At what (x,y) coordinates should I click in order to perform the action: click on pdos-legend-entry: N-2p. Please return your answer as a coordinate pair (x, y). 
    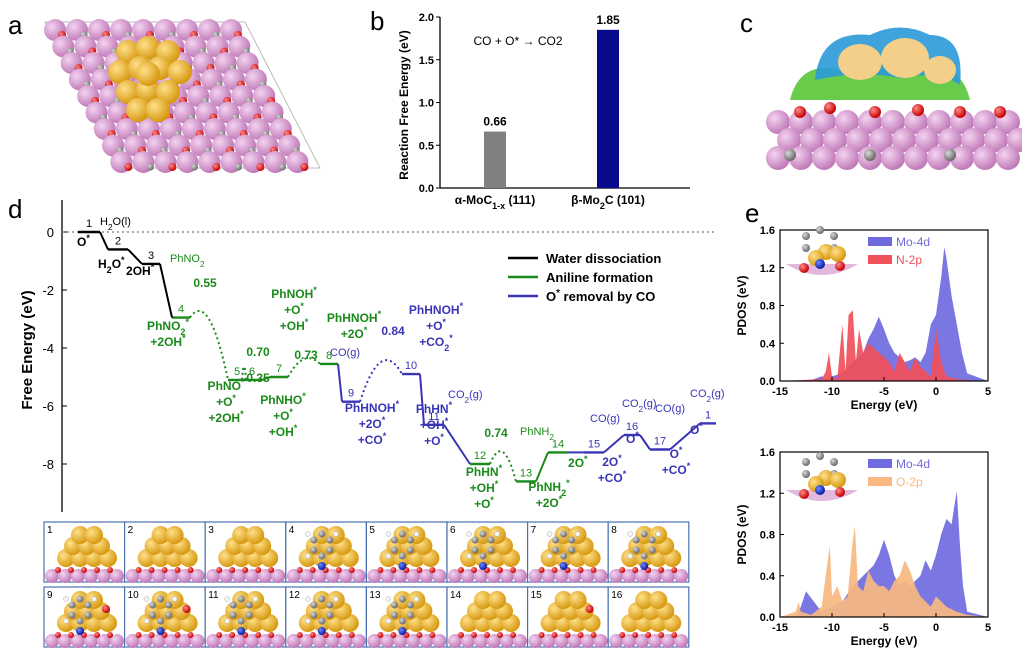
    Looking at the image, I should click on (909, 260).